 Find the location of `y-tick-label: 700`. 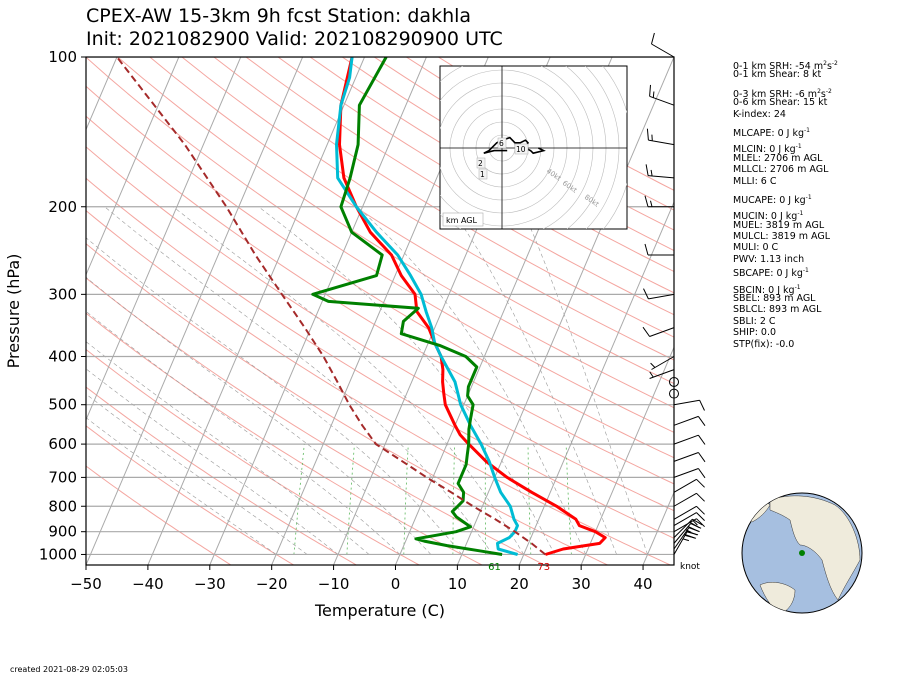

y-tick-label: 700 is located at coordinates (62, 477).